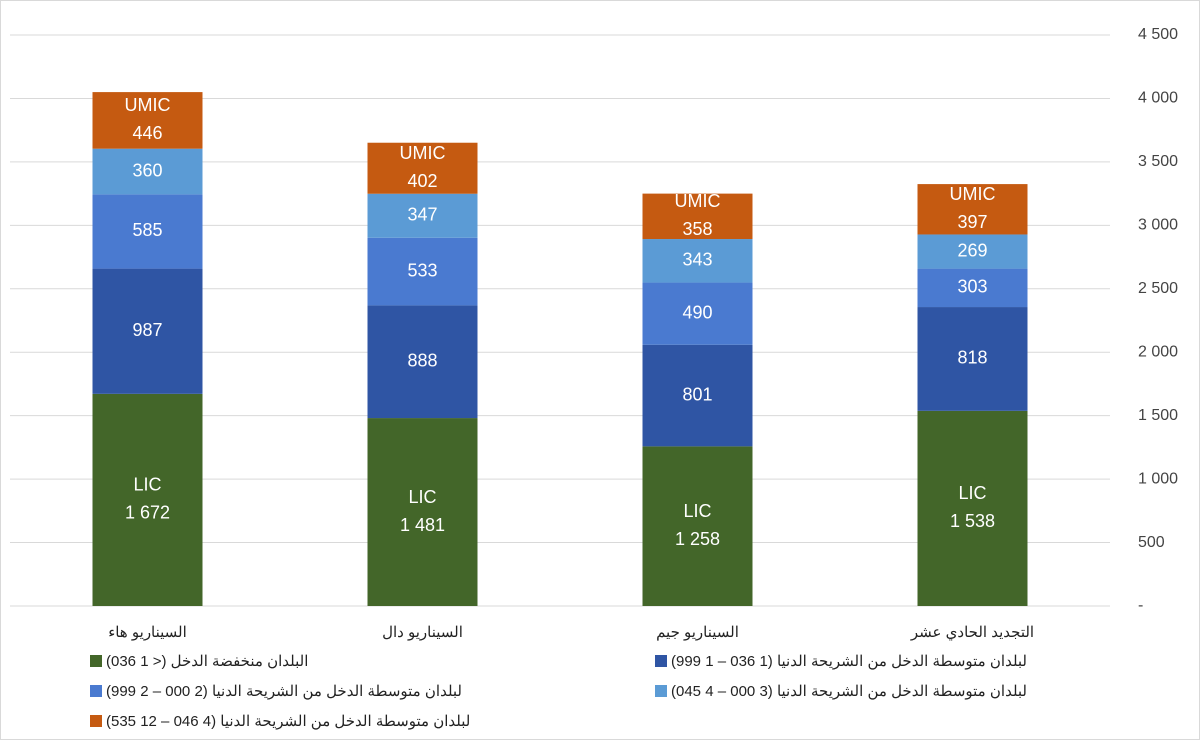 Image resolution: width=1200 pixels, height=740 pixels. I want to click on data-label: 446, so click(147, 133).